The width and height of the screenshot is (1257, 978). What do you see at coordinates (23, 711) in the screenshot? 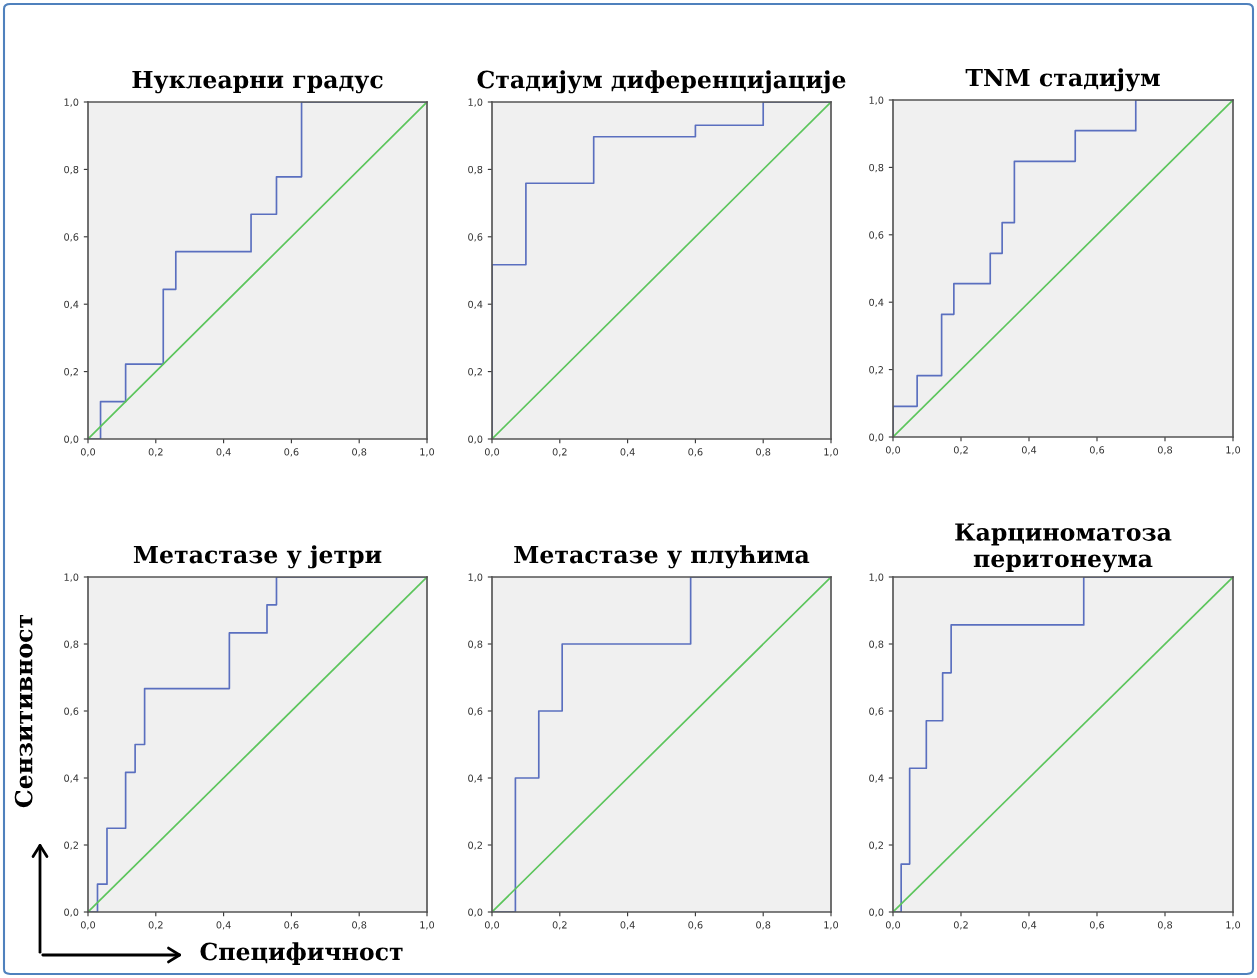
I see `y-axis-title: Сензитивност` at bounding box center [23, 711].